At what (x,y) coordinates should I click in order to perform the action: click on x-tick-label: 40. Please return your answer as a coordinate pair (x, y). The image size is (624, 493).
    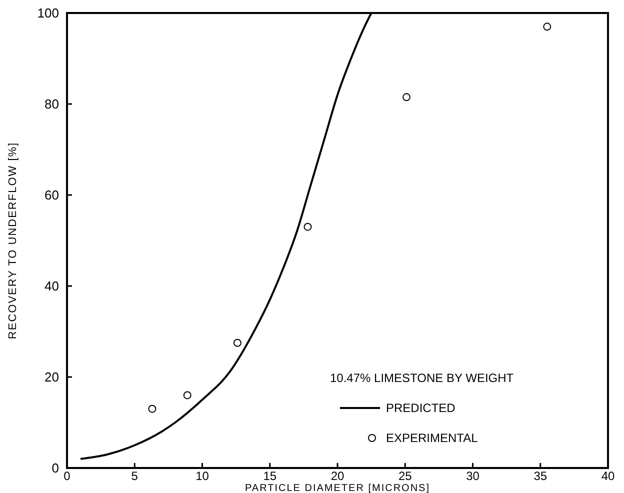
    Looking at the image, I should click on (608, 476).